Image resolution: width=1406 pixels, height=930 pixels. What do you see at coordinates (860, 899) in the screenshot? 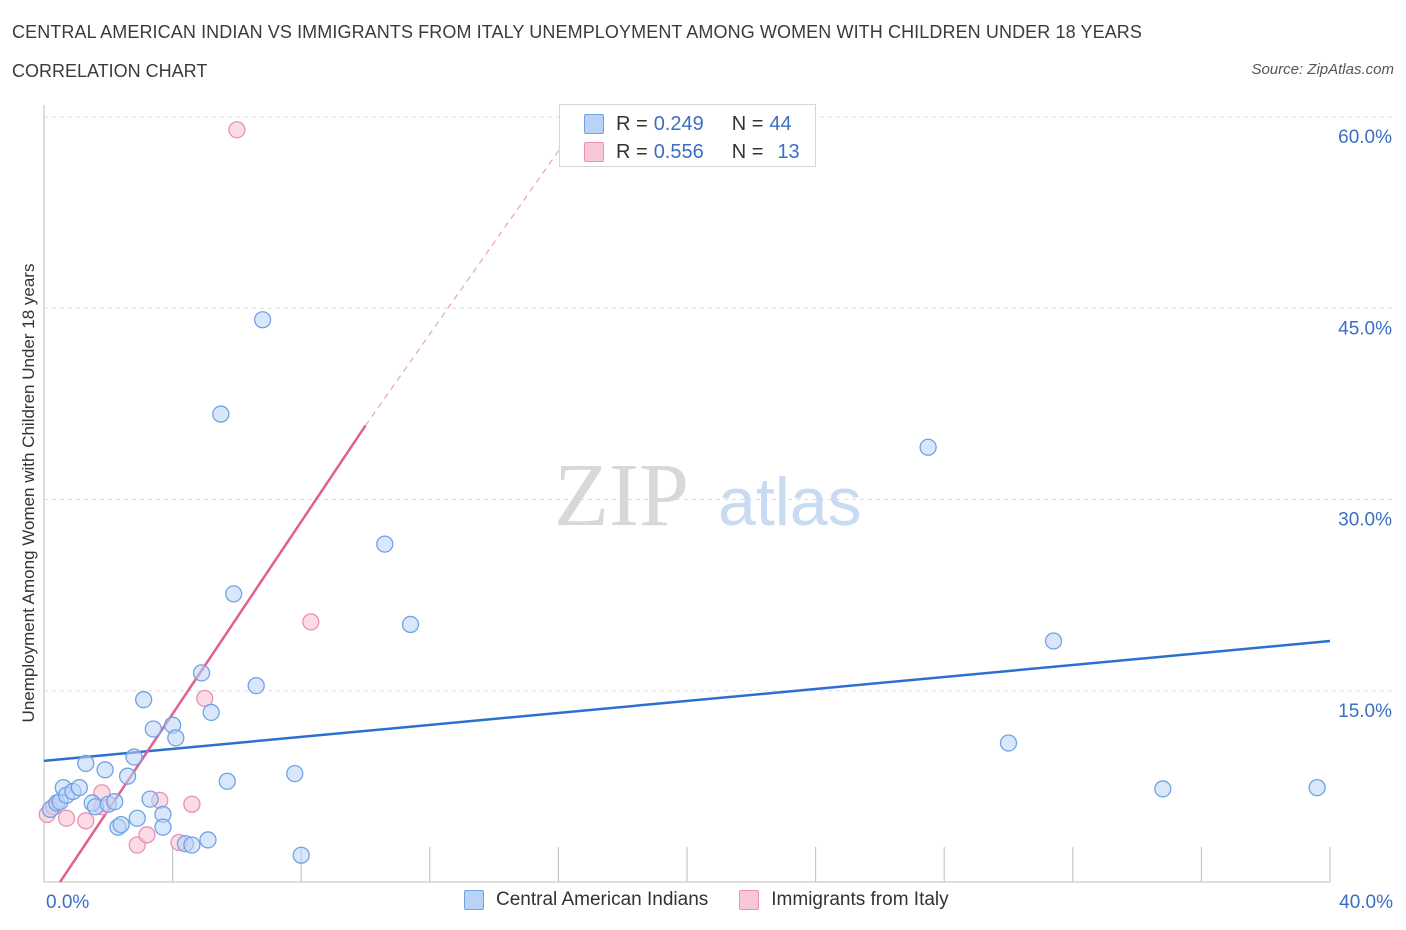
I see `legend-label: Immigrants from Italy` at bounding box center [860, 899].